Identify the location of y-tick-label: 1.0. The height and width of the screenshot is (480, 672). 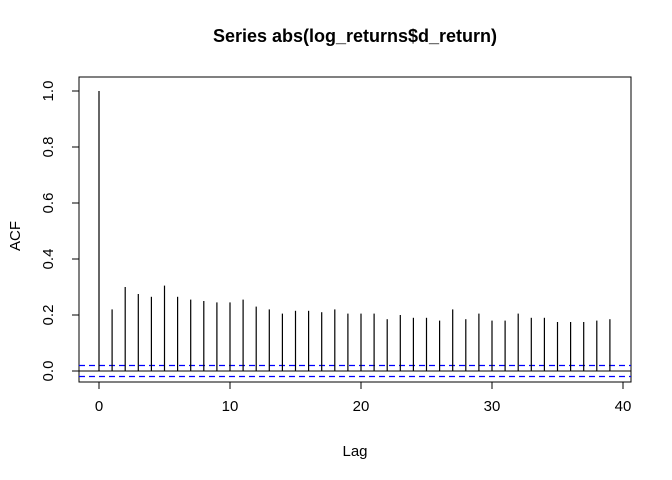
(48, 91).